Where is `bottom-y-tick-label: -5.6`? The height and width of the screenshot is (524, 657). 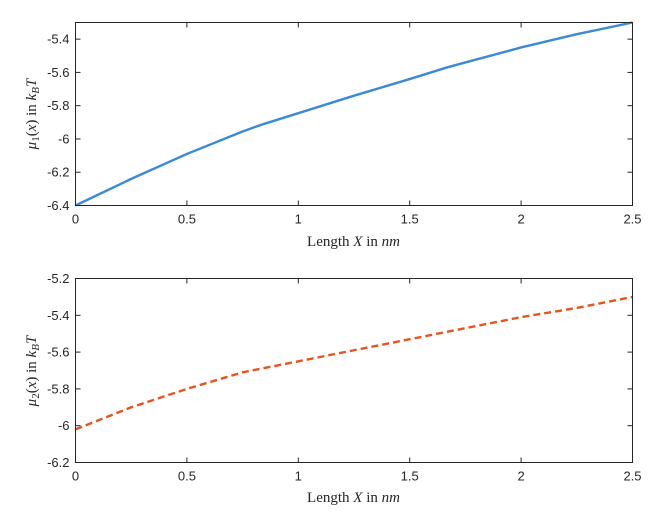
bottom-y-tick-label: -5.6 is located at coordinates (58, 352).